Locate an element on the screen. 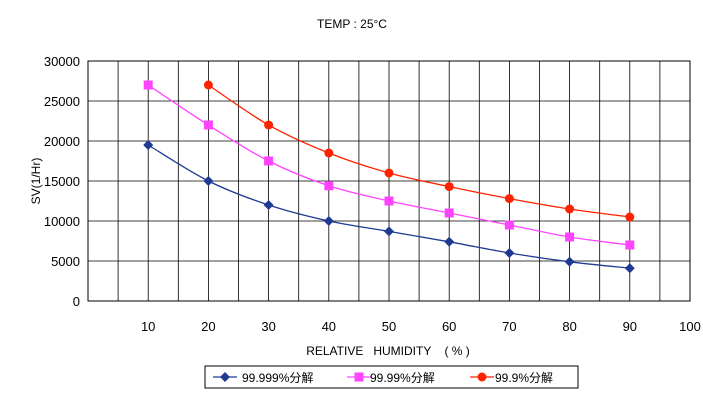 Image resolution: width=703 pixels, height=405 pixels. legend-label: 99.9%分解 is located at coordinates (524, 378).